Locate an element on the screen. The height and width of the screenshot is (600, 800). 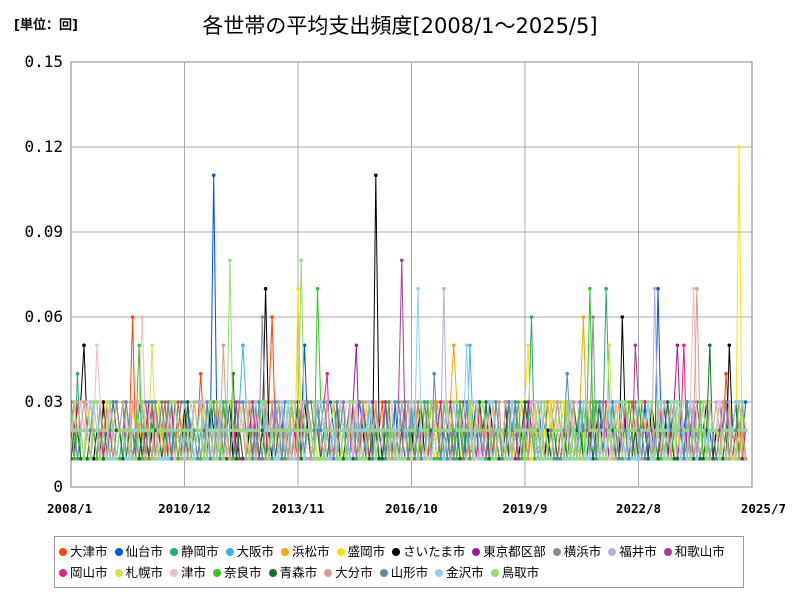
legend-item: 静岡市 is located at coordinates (194, 551).